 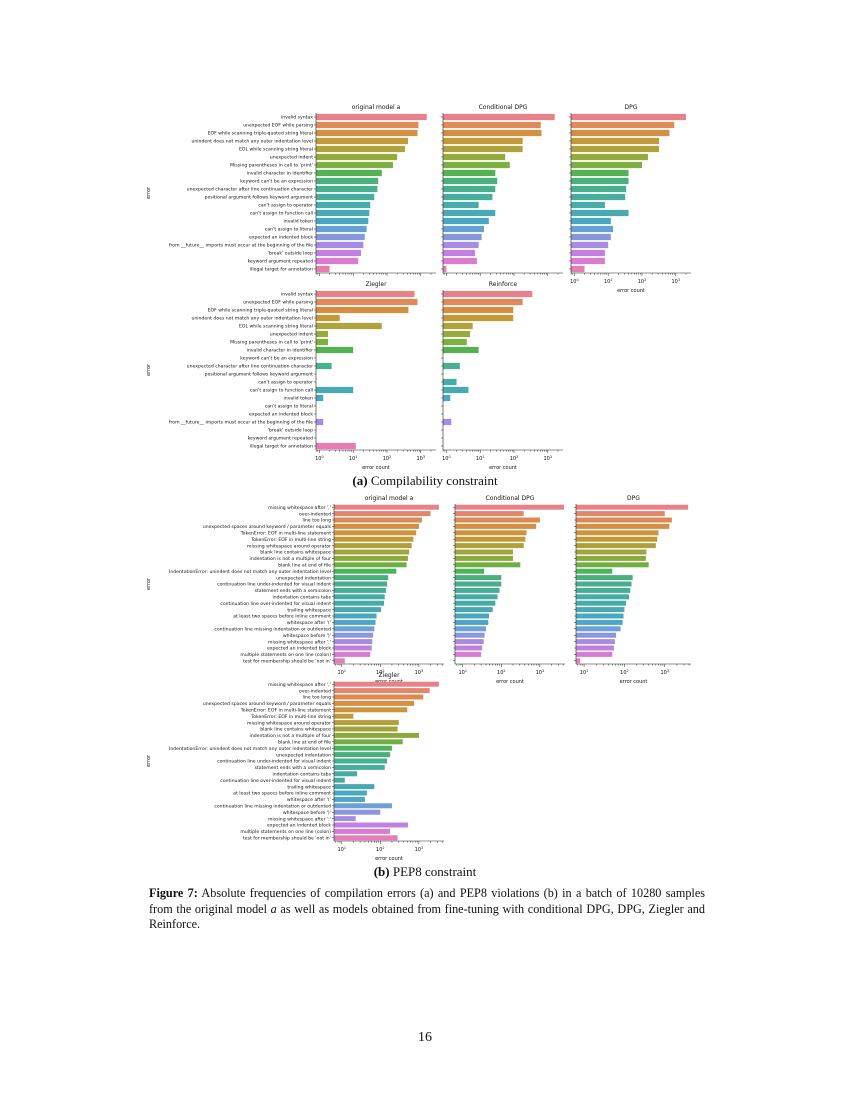 What do you see at coordinates (353, 458) in the screenshot?
I see `a-x-tick-label: 10¹` at bounding box center [353, 458].